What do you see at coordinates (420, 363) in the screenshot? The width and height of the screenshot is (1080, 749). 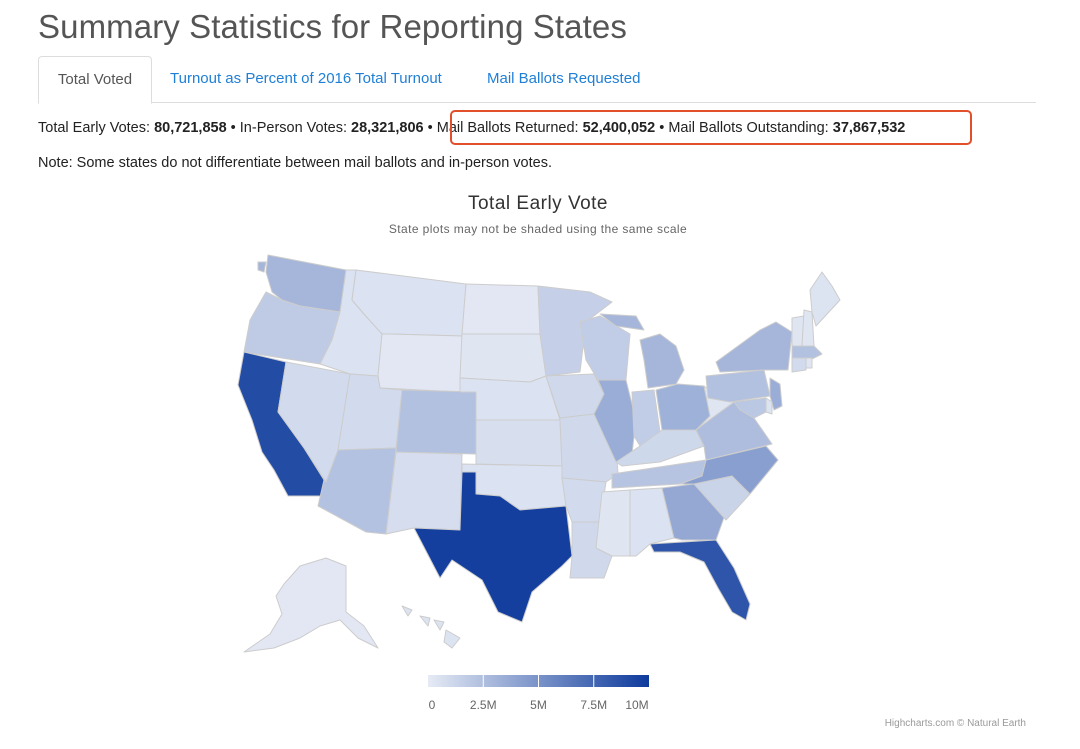 I see `state-wy` at bounding box center [420, 363].